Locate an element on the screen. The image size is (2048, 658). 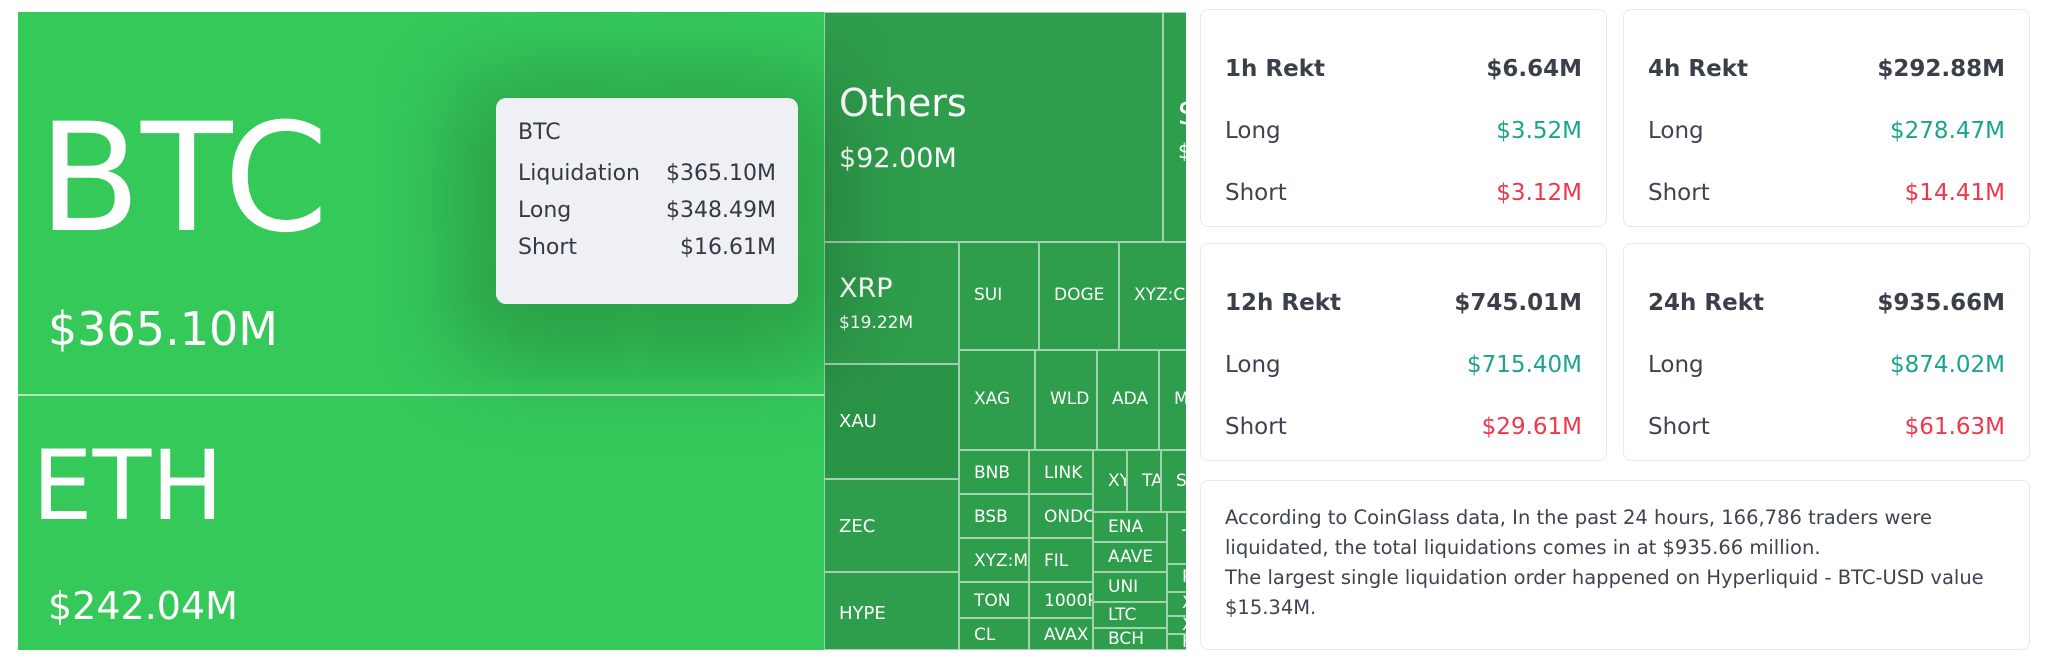
card-title: 4h Rekt is located at coordinates (1698, 69).